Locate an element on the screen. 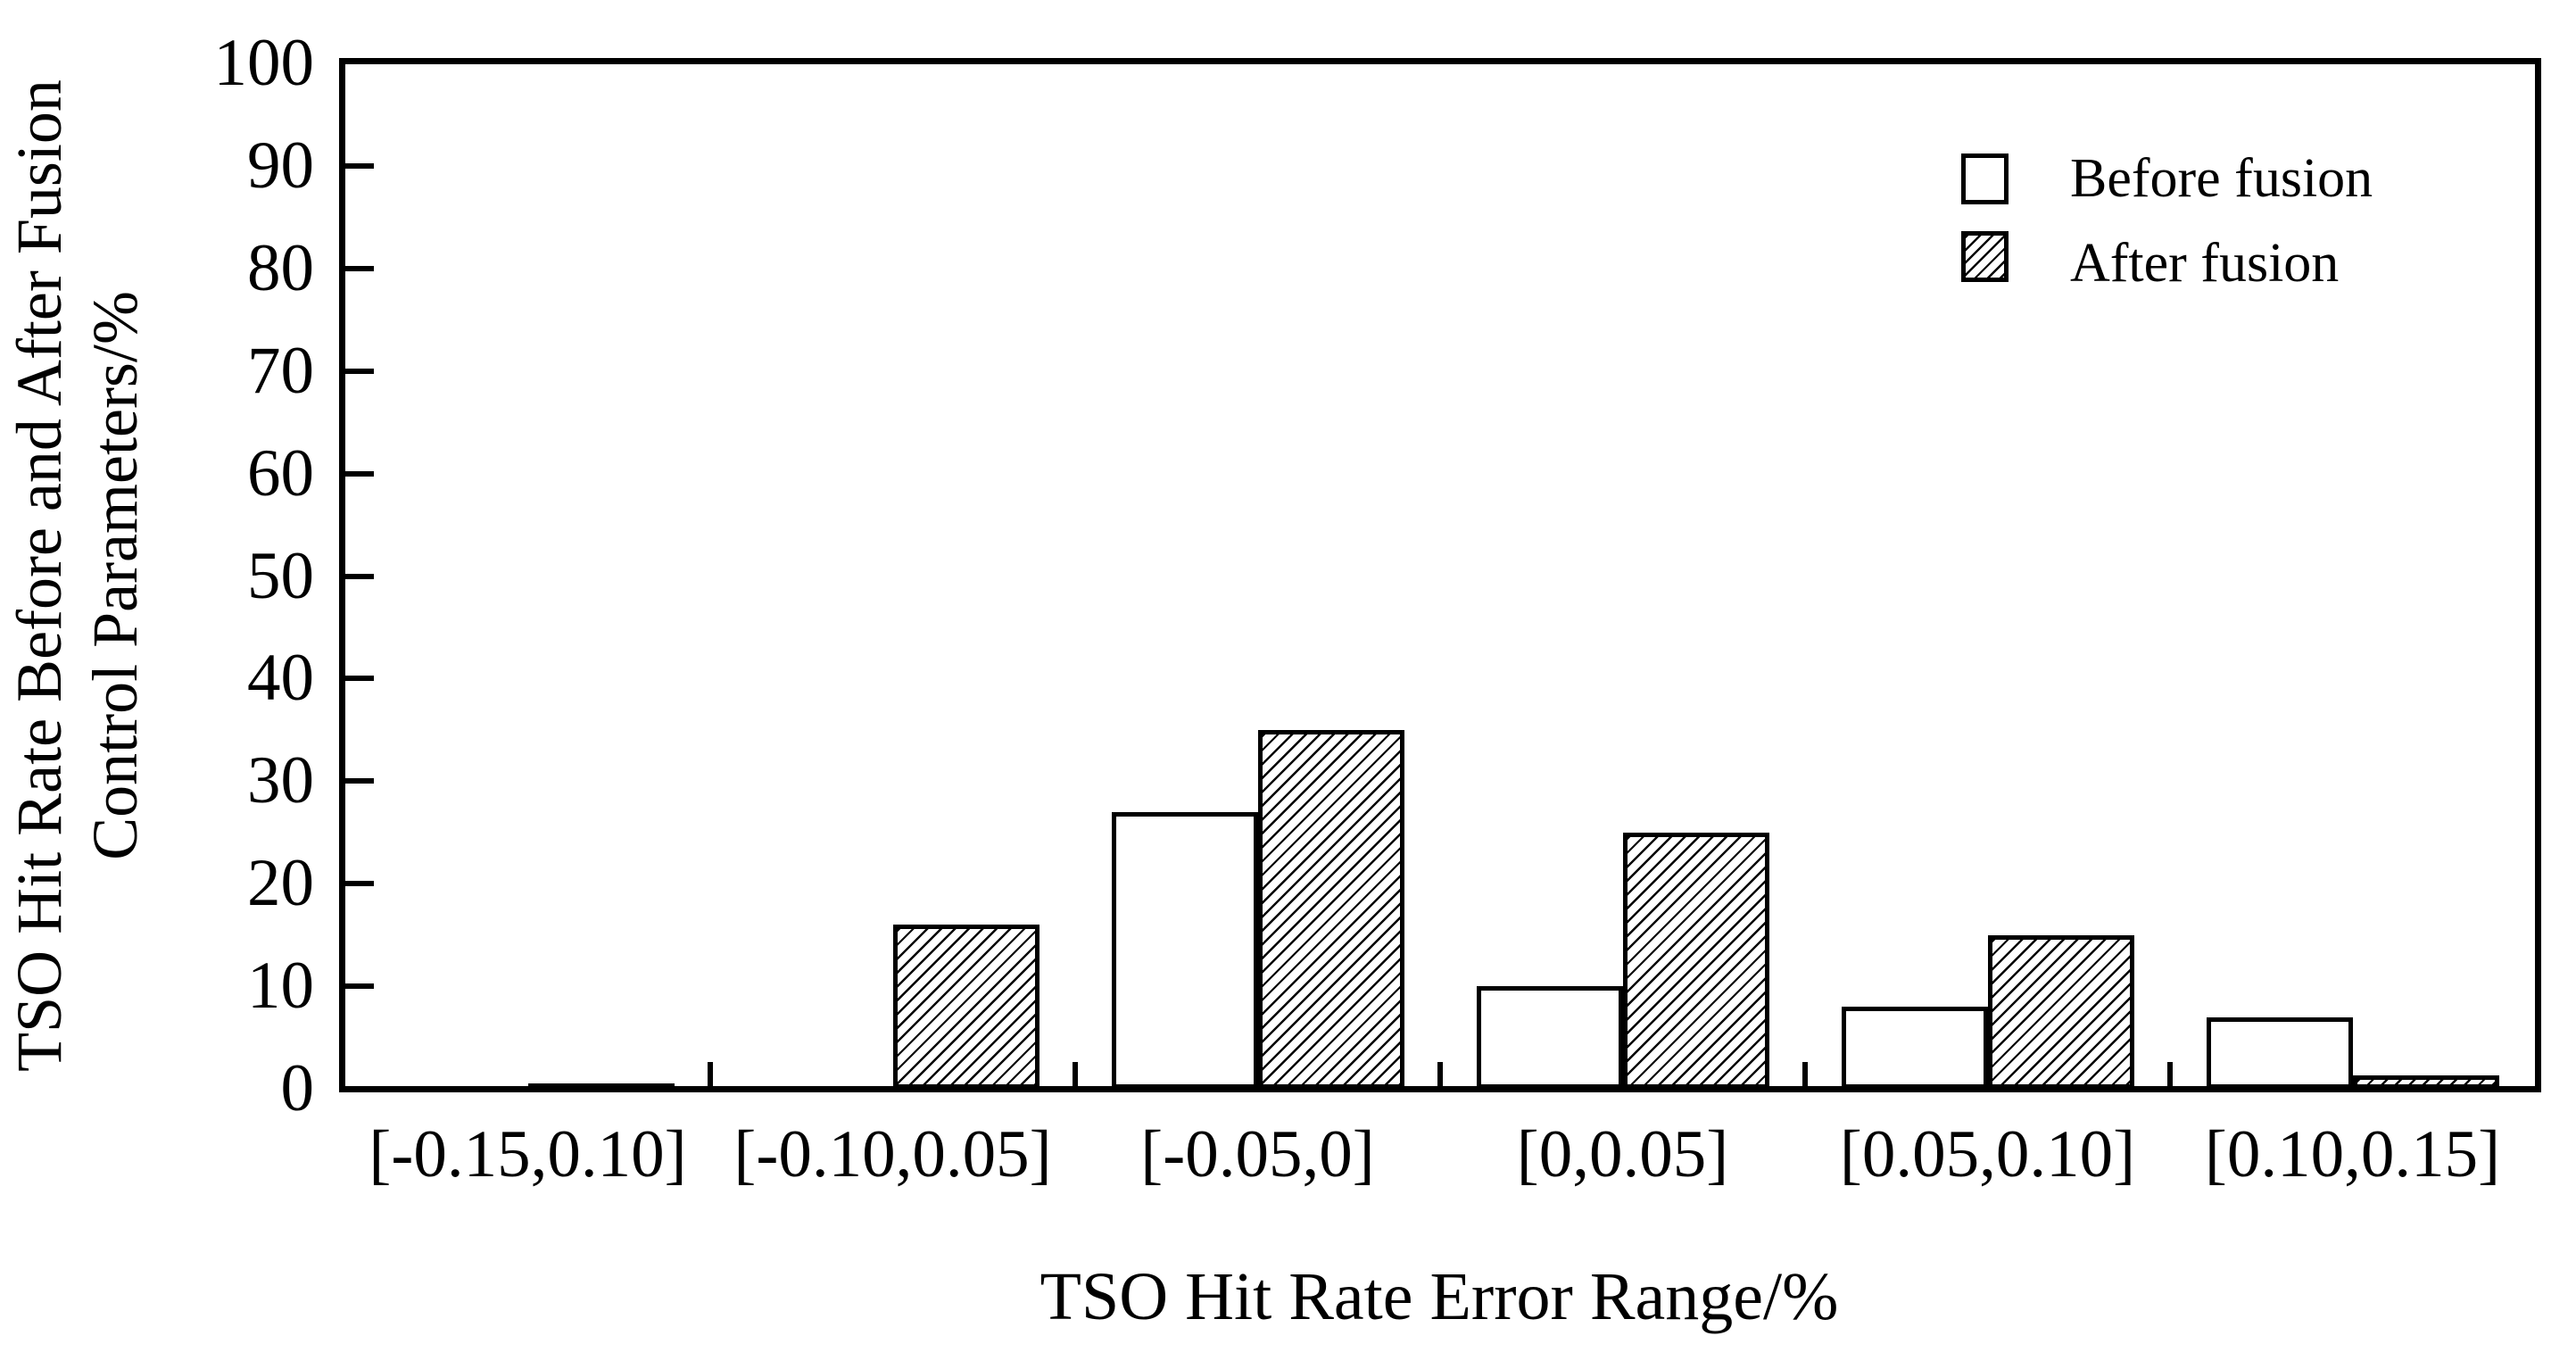 This screenshot has height=1369, width=2576. legend-label-after-fusion: After fusion is located at coordinates (2205, 264).